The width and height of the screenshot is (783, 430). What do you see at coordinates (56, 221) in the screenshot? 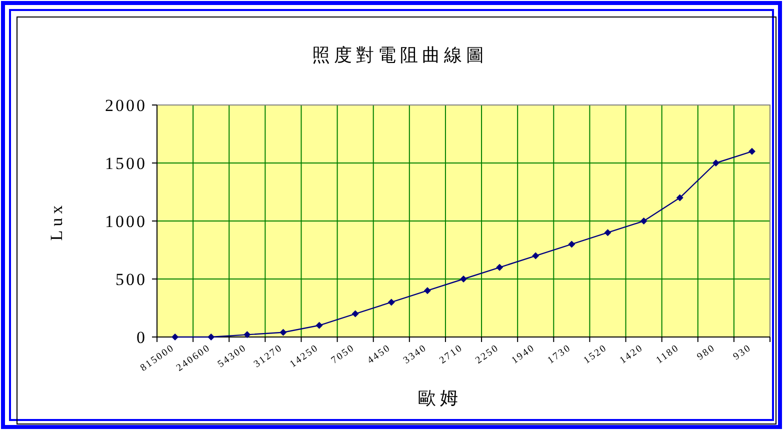
I see `y-axis-title: Lux` at bounding box center [56, 221].